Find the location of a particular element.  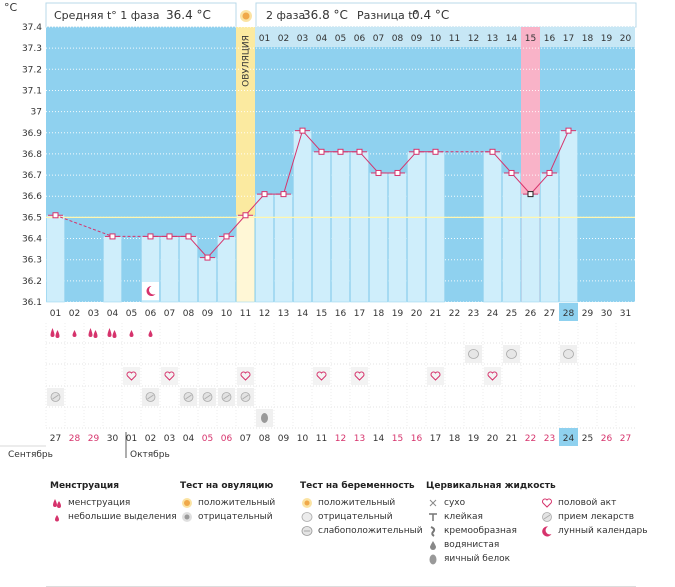

legend-label: положительный is located at coordinates (357, 503).